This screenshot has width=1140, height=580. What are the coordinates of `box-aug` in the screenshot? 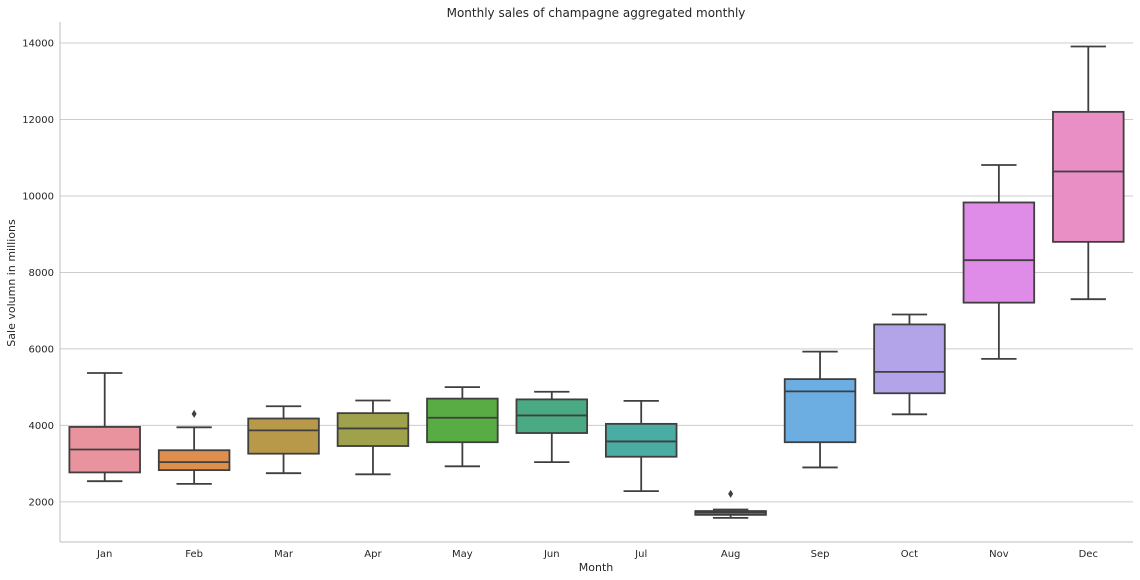 It's located at (730, 504).